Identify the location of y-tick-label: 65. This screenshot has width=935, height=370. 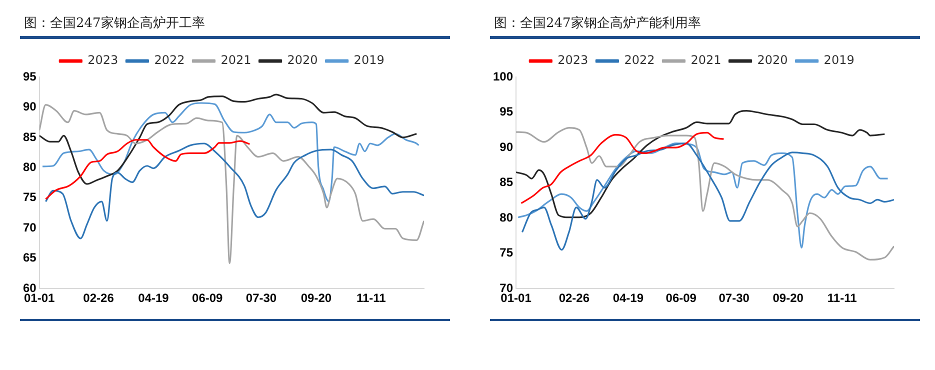
(29, 257).